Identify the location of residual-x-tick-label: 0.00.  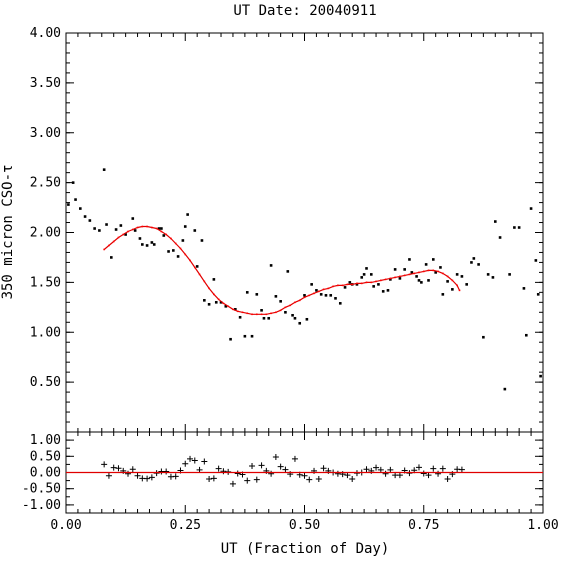
(65, 525).